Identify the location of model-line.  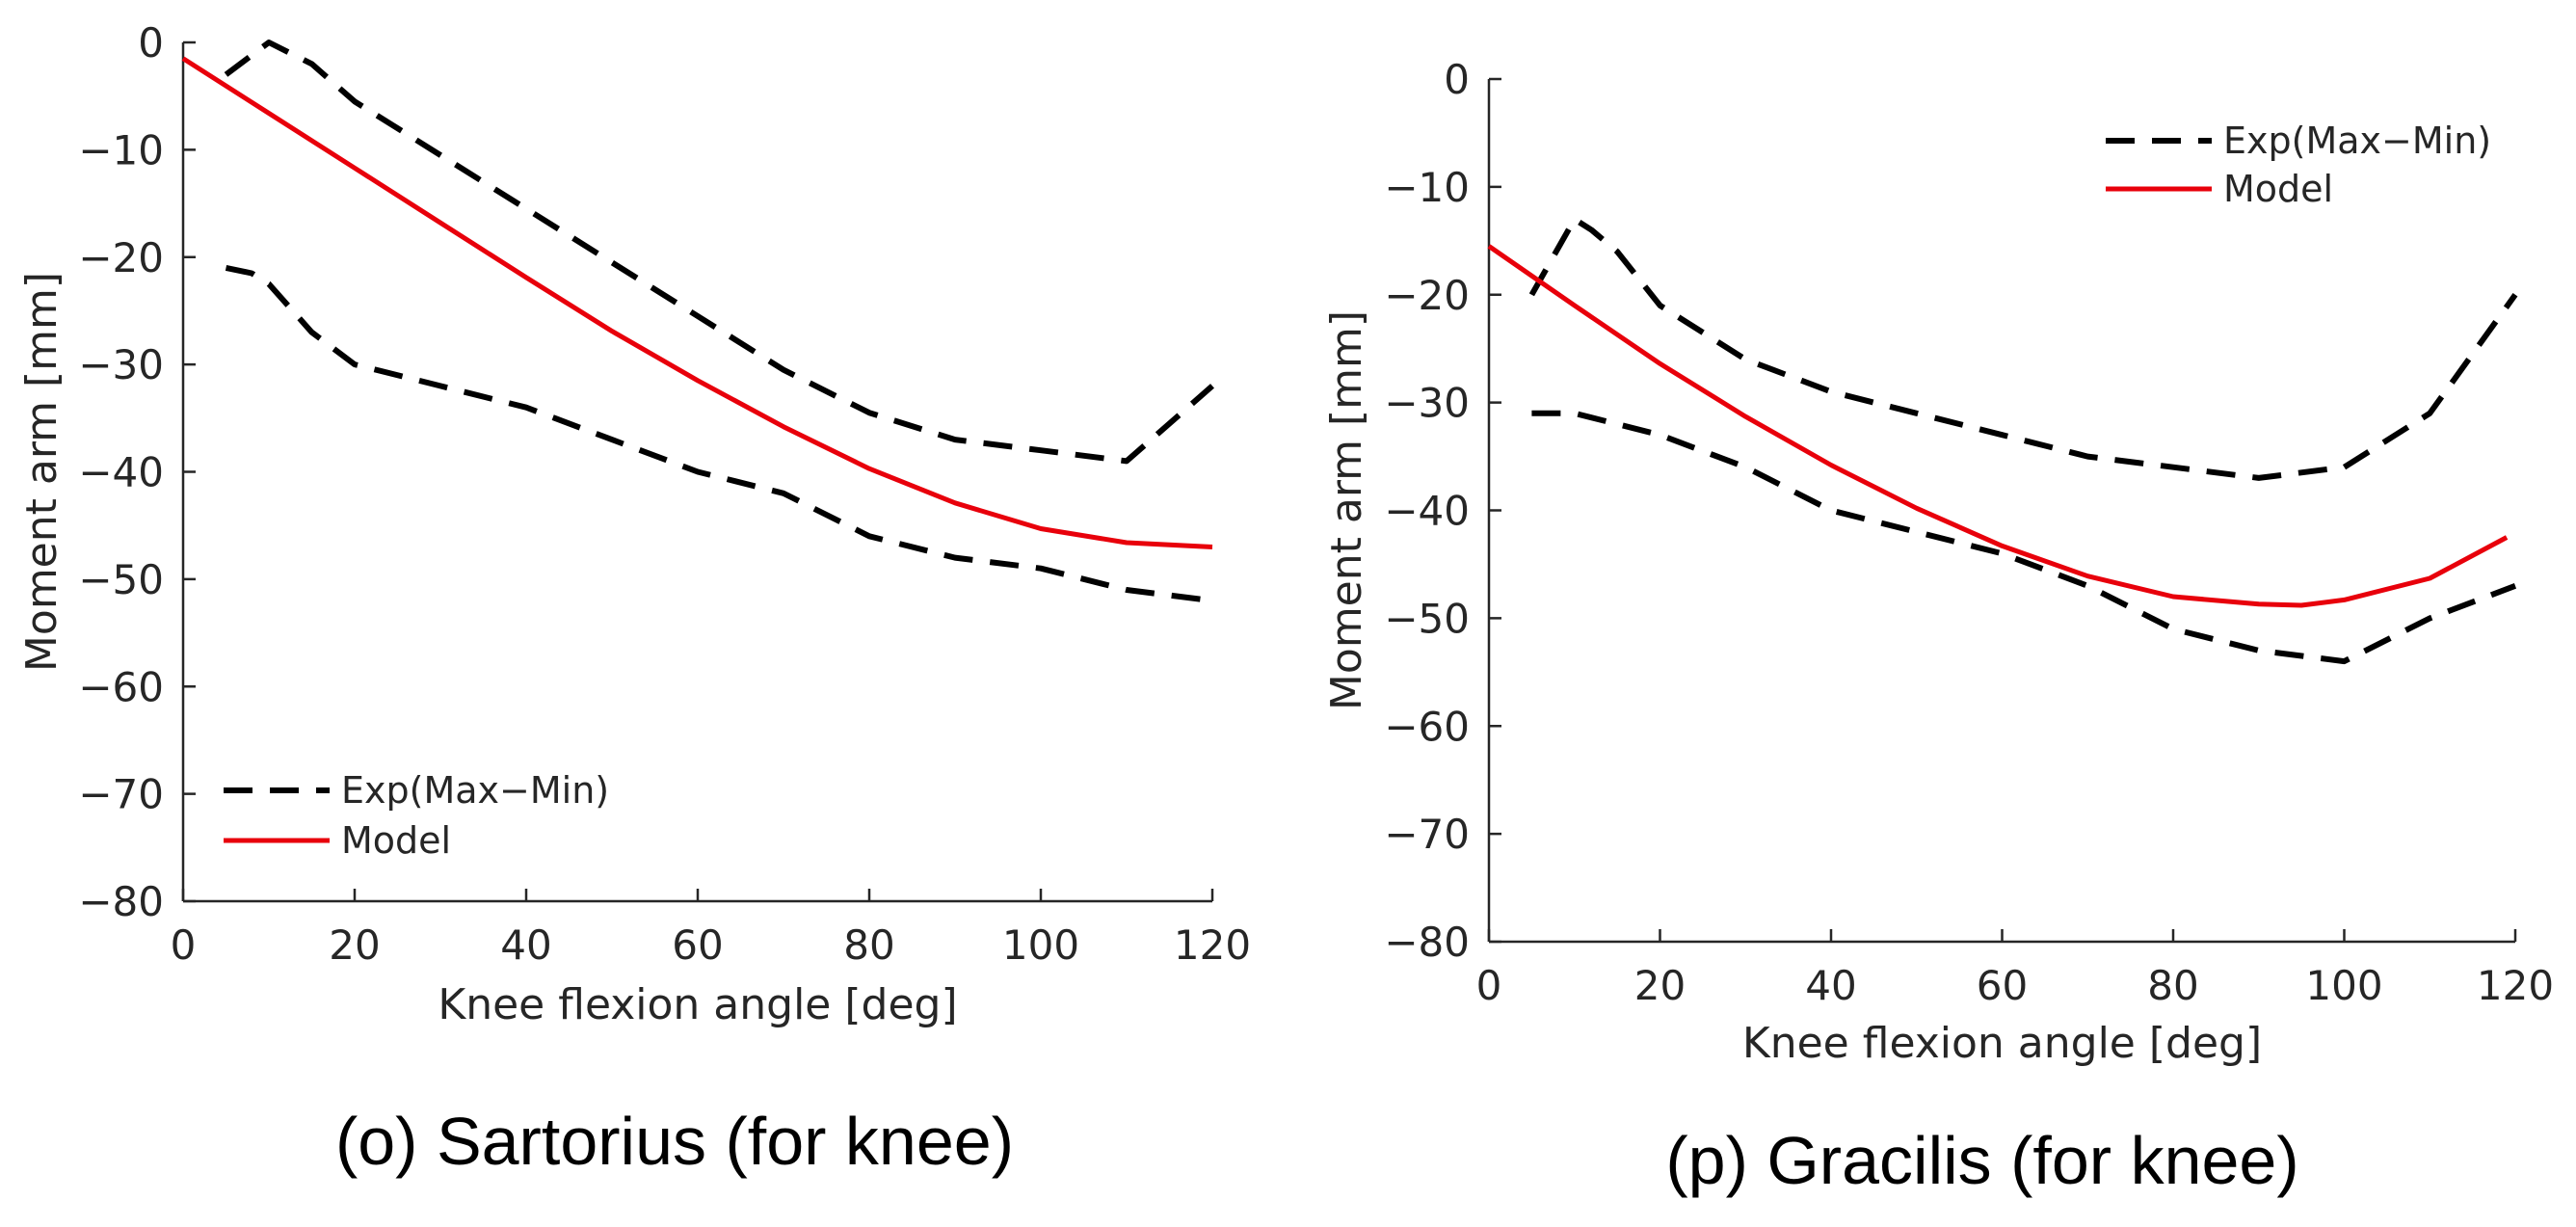
(1998, 426).